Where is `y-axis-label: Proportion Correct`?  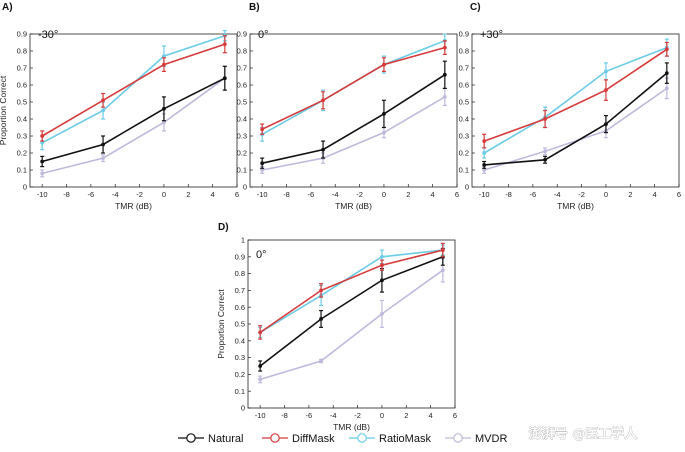
y-axis-label: Proportion Correct is located at coordinates (4, 110).